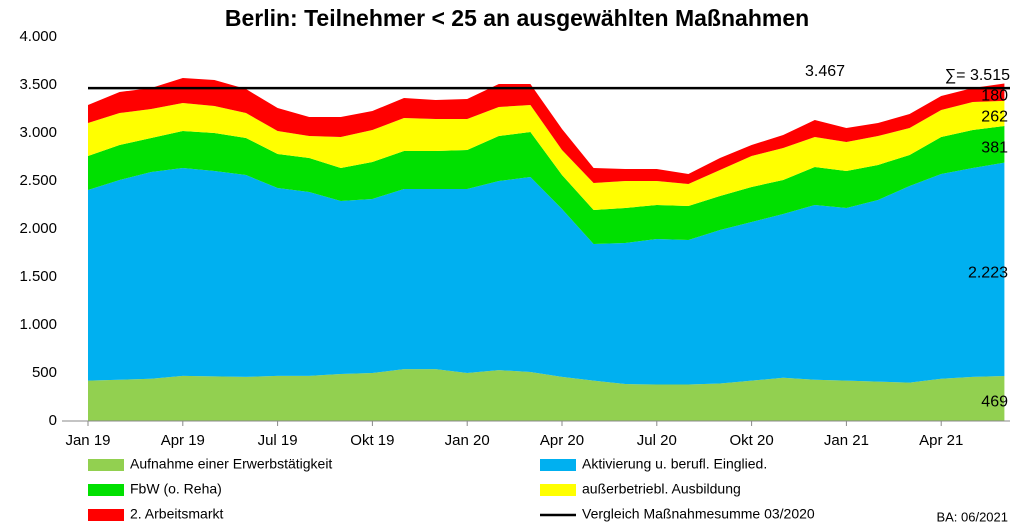 This screenshot has height=526, width=1013. I want to click on y-tick-label: 500, so click(44, 372).